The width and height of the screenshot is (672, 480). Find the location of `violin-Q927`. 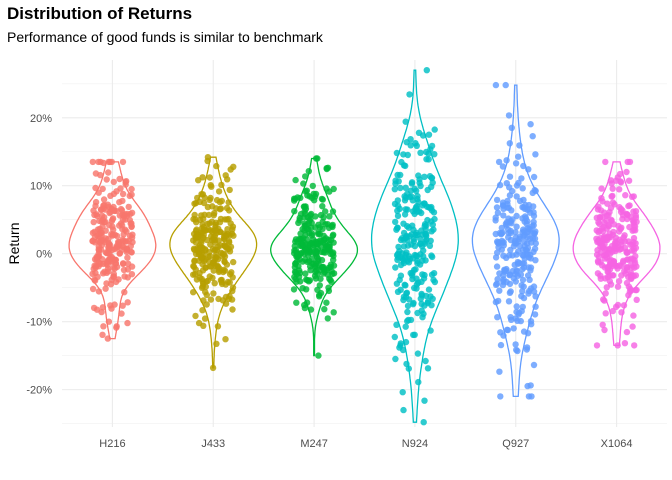

violin-Q927 is located at coordinates (515, 241).